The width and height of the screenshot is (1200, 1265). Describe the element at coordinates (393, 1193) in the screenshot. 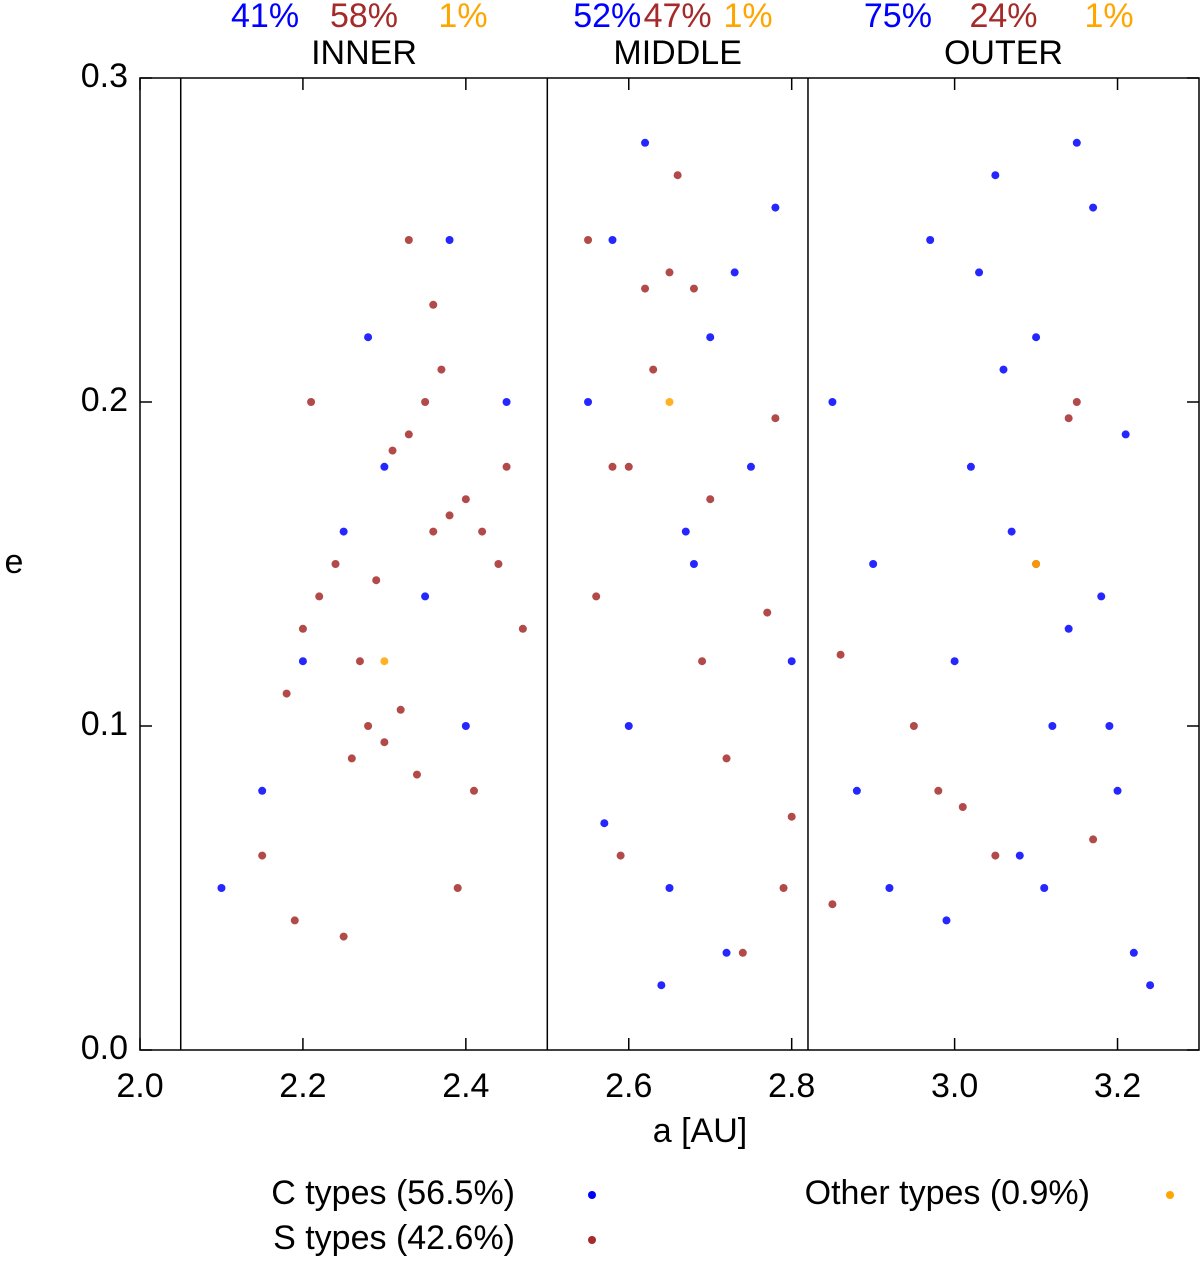

I see `legend-label: C types (56.5%)` at that location.